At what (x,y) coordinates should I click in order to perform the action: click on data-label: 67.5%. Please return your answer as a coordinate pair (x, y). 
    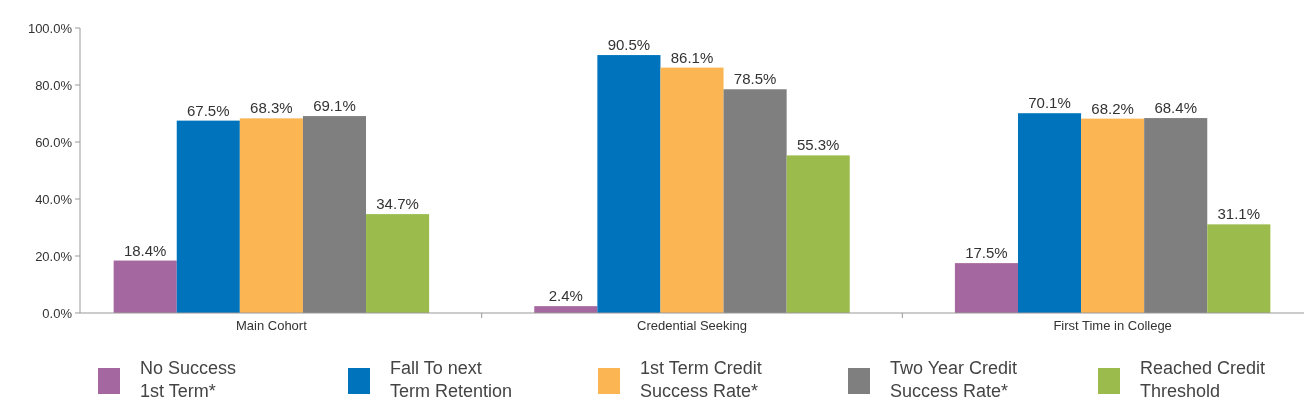
    Looking at the image, I should click on (208, 110).